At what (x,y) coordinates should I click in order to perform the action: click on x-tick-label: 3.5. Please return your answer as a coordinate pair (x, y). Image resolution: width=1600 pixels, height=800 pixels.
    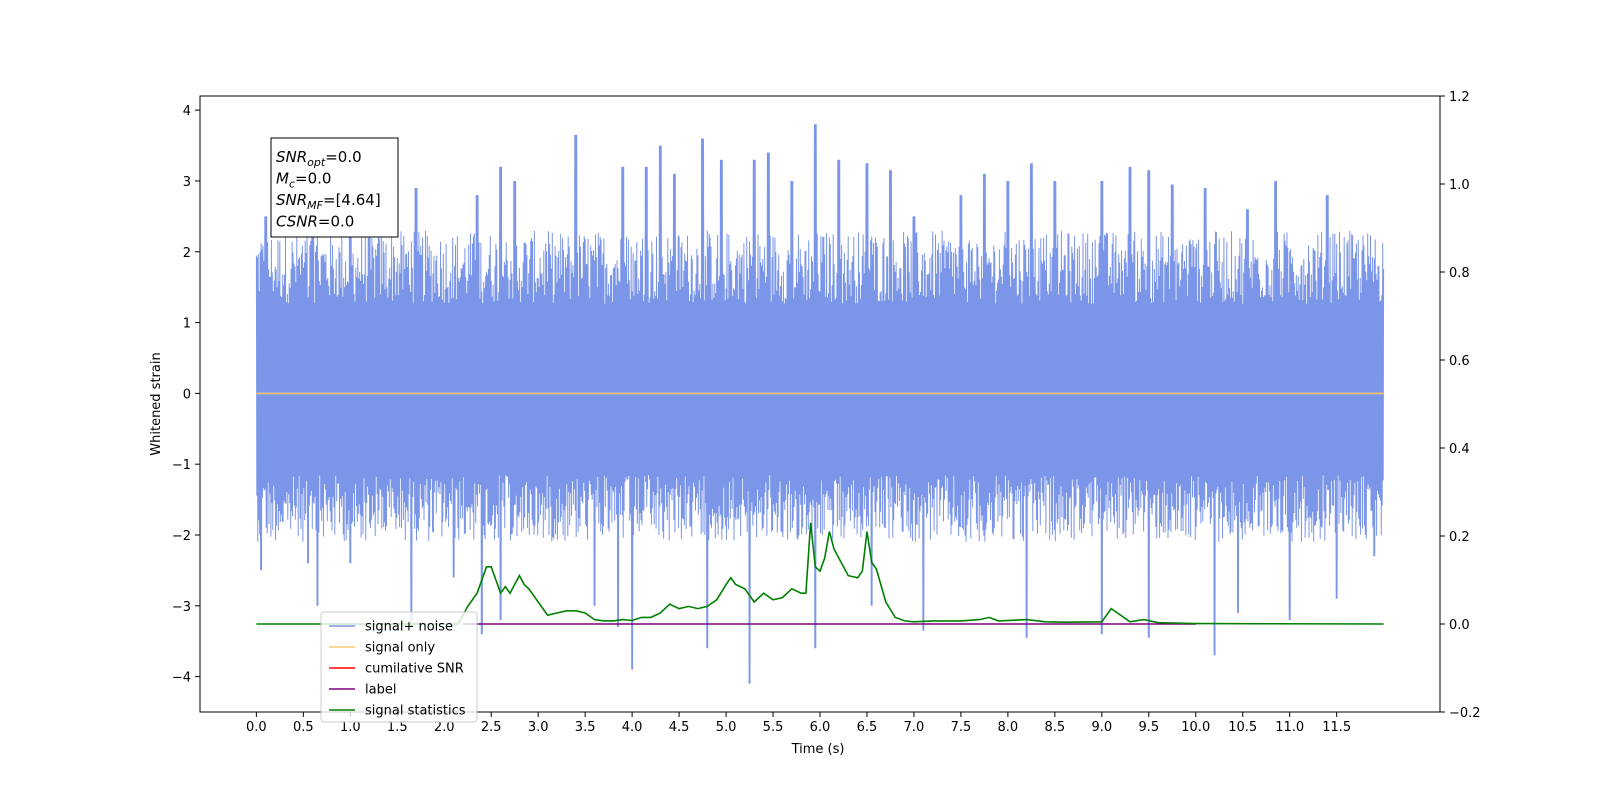
    Looking at the image, I should click on (585, 727).